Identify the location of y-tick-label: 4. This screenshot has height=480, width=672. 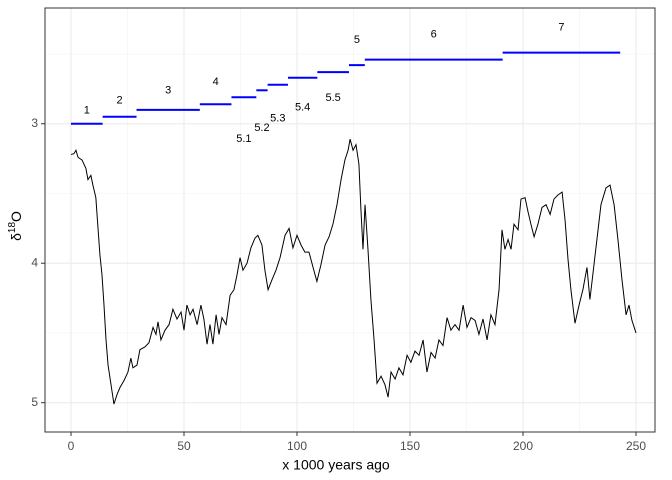
(34, 262).